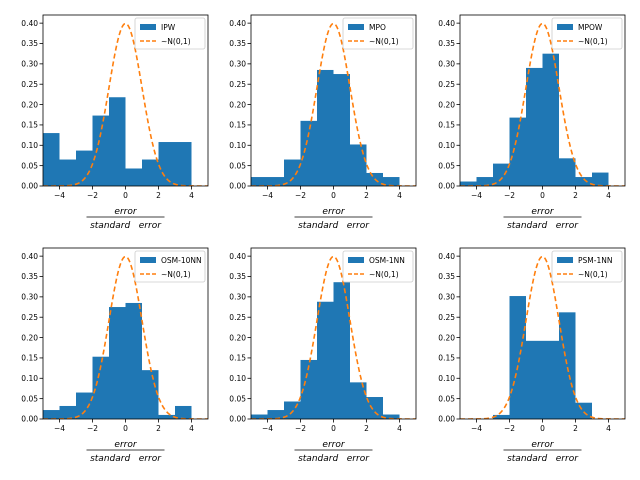 This screenshot has width=640, height=480. I want to click on legend-label-method: OSM-1NN, so click(387, 260).